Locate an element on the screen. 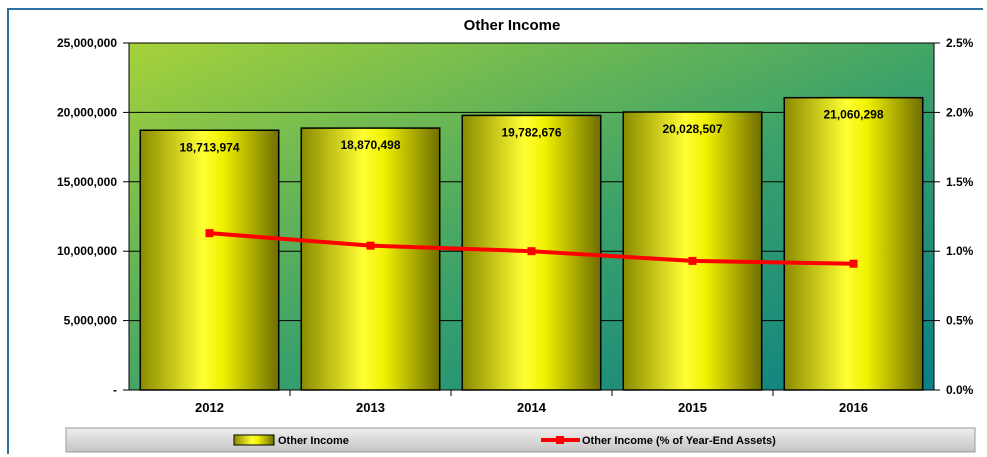 Image resolution: width=987 pixels, height=457 pixels. bar-data-label: 20,028,507 is located at coordinates (692, 129).